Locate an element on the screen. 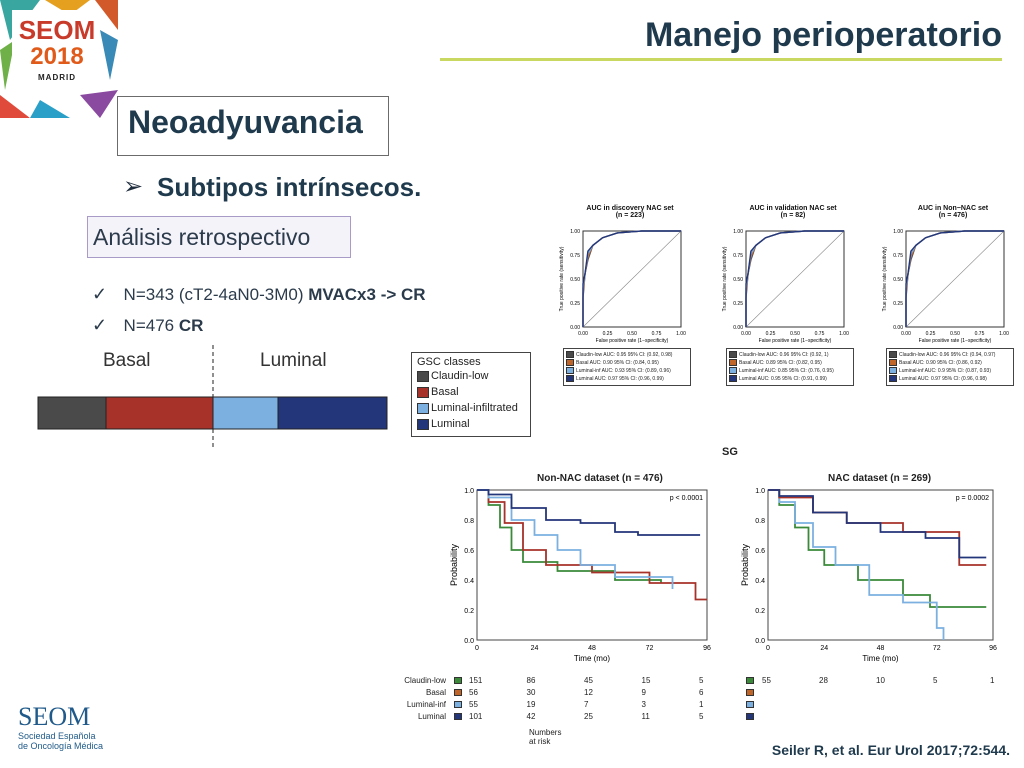 The image size is (1024, 768). retro-box is located at coordinates (219, 237).